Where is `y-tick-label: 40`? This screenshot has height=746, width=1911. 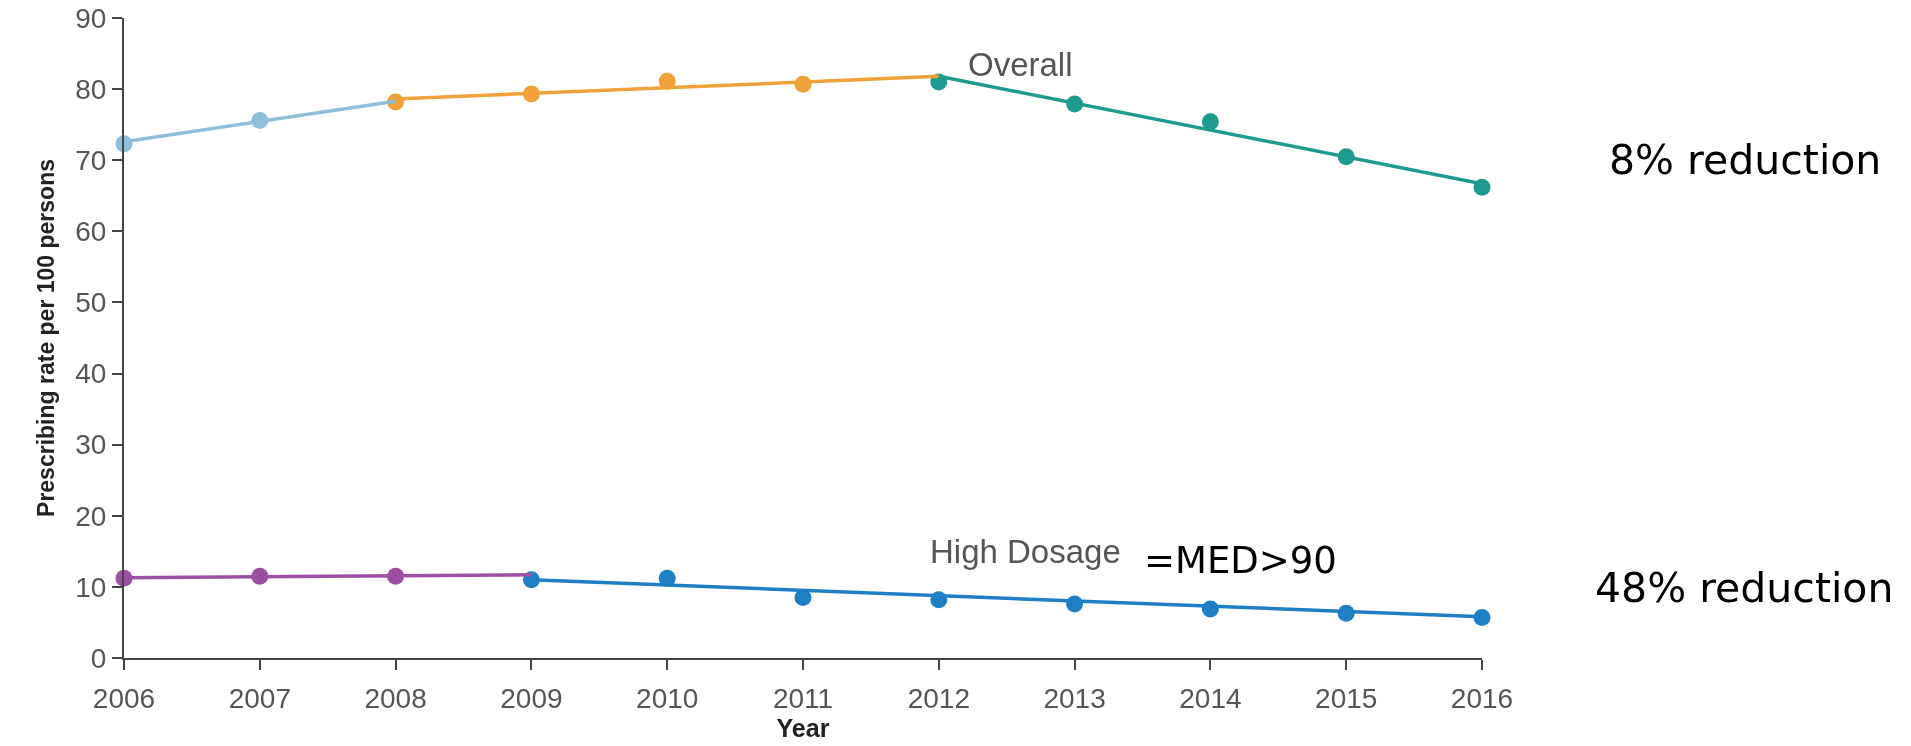
y-tick-label: 40 is located at coordinates (91, 374).